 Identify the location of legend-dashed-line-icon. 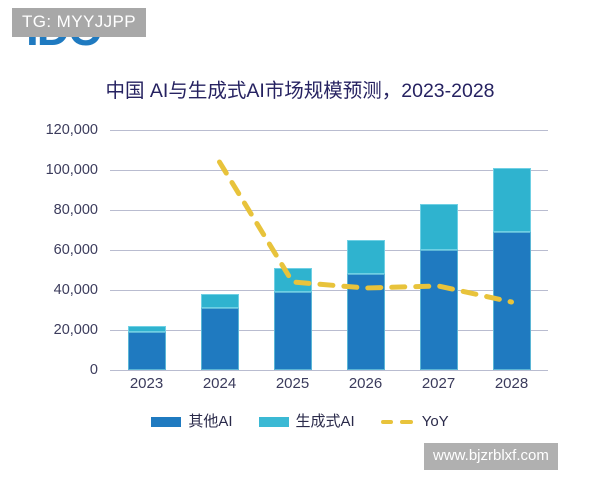
(397, 422).